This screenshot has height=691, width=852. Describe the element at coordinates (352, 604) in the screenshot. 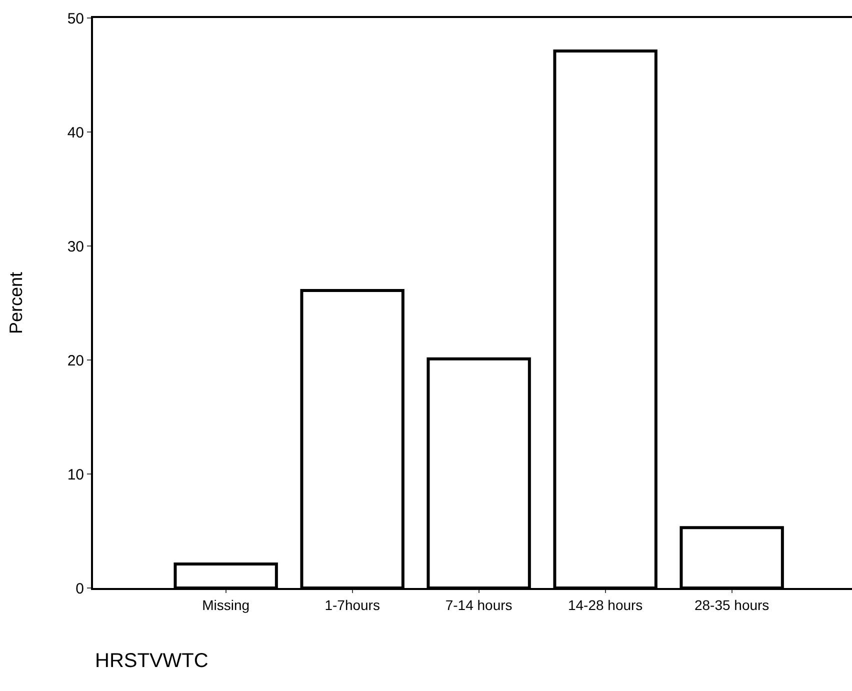

I see `x-tick-label: 1-7hours` at that location.